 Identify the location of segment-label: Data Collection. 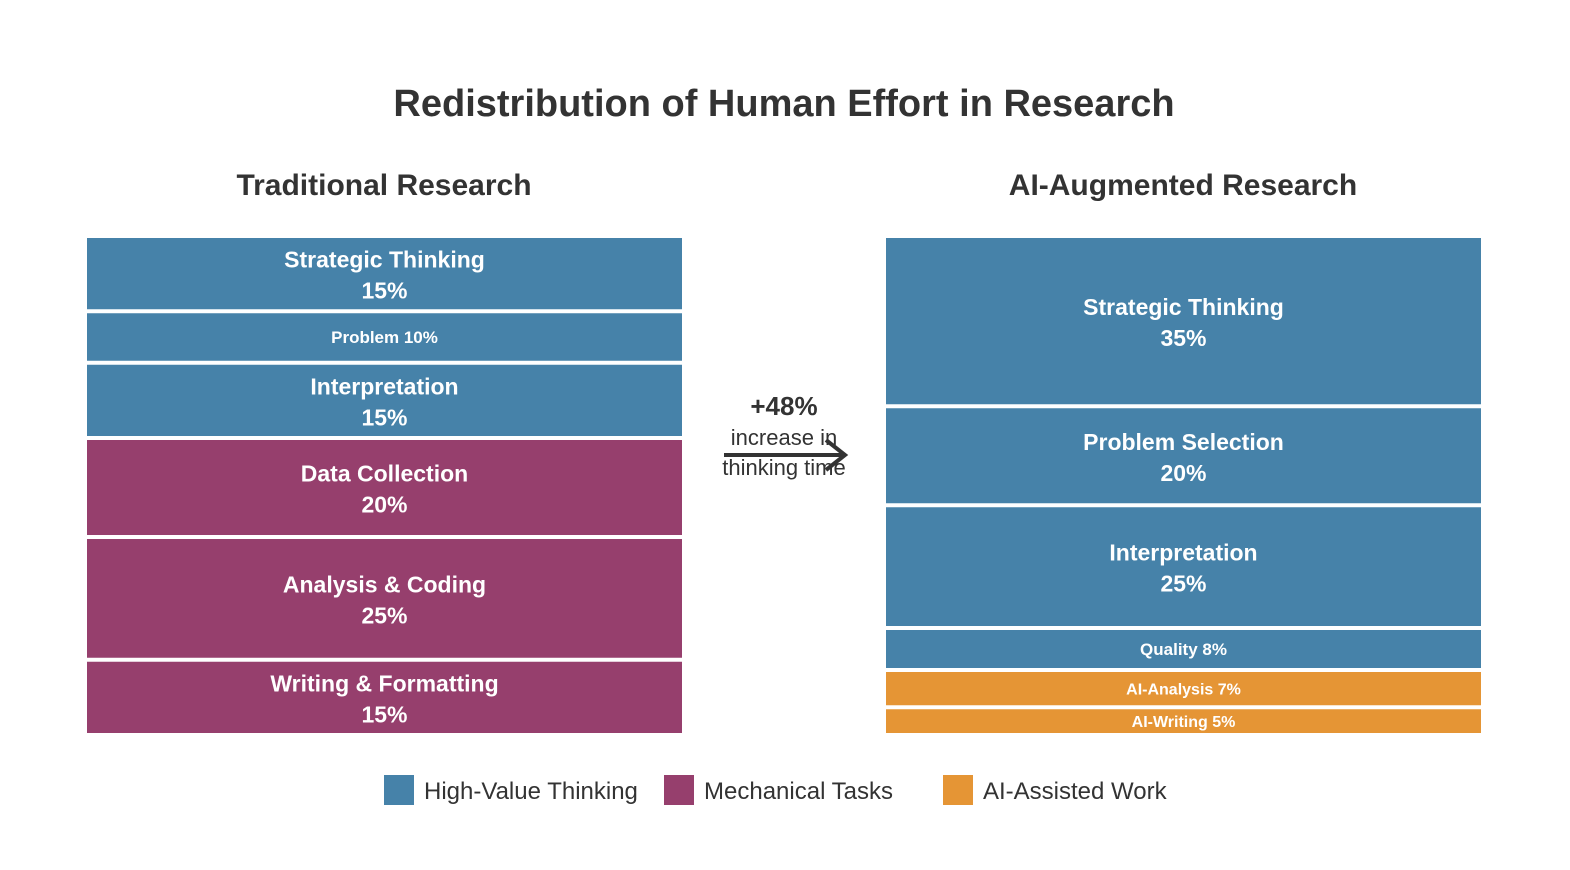
(384, 474).